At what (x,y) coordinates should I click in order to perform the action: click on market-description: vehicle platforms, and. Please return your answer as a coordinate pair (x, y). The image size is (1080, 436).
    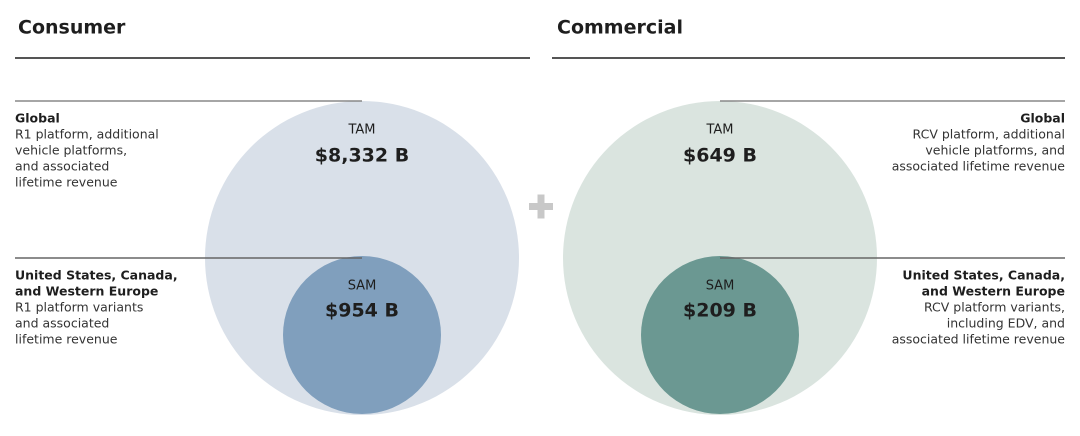
    Looking at the image, I should click on (995, 150).